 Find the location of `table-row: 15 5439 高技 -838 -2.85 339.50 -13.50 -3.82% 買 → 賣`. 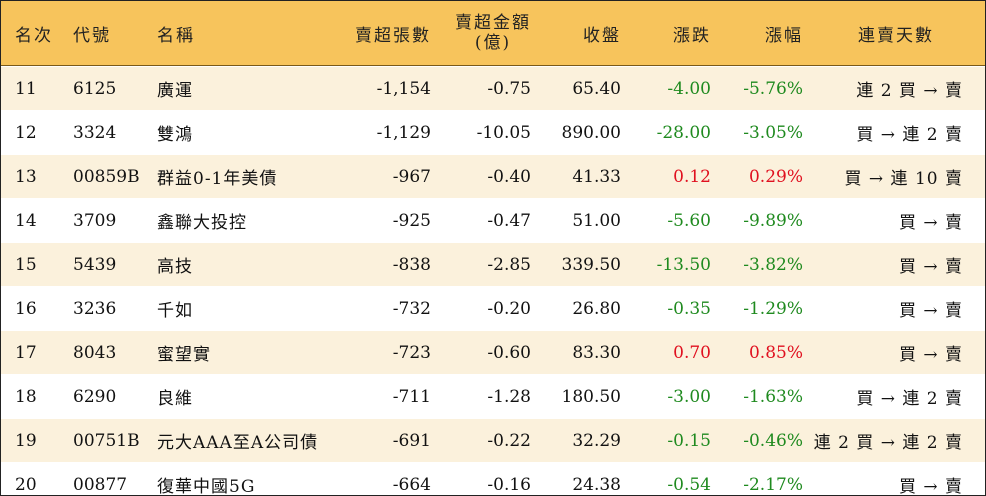

table-row: 15 5439 高技 -838 -2.85 339.50 -13.50 -3.82% 買 → 賣 is located at coordinates (493, 264).